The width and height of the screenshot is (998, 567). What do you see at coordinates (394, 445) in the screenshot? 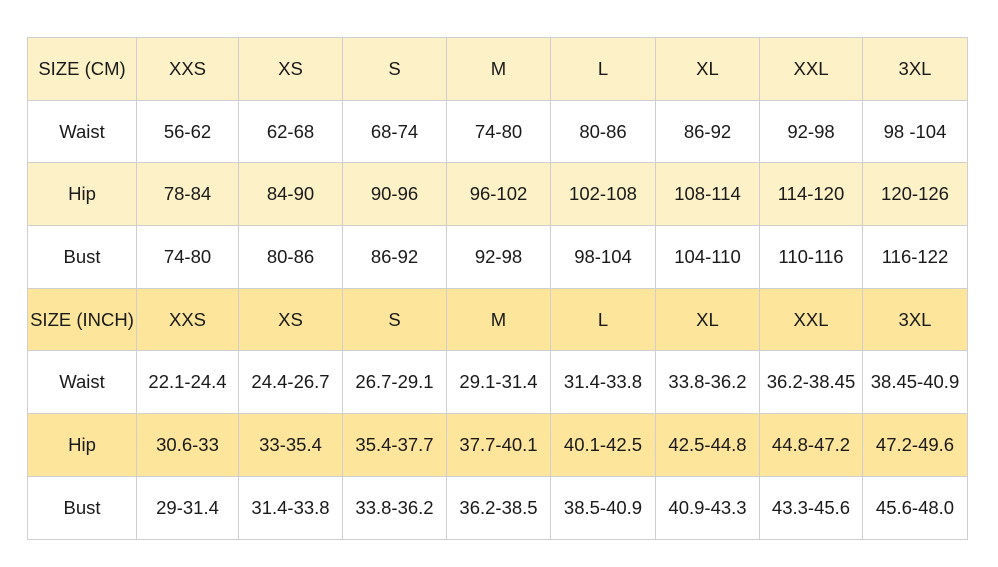
I see `cell: 35.4-37.7` at bounding box center [394, 445].